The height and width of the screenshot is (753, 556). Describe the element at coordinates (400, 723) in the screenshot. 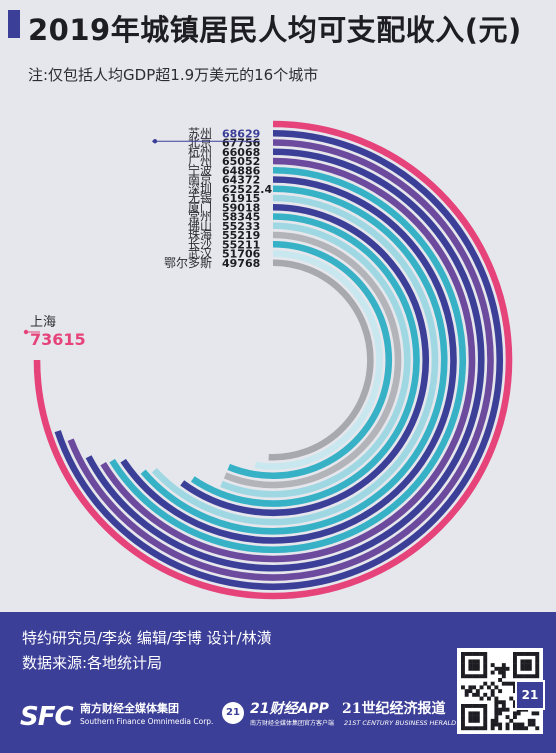

I see `herald-name-en: 21ST CENTURY BUSINESS HERALD` at that location.